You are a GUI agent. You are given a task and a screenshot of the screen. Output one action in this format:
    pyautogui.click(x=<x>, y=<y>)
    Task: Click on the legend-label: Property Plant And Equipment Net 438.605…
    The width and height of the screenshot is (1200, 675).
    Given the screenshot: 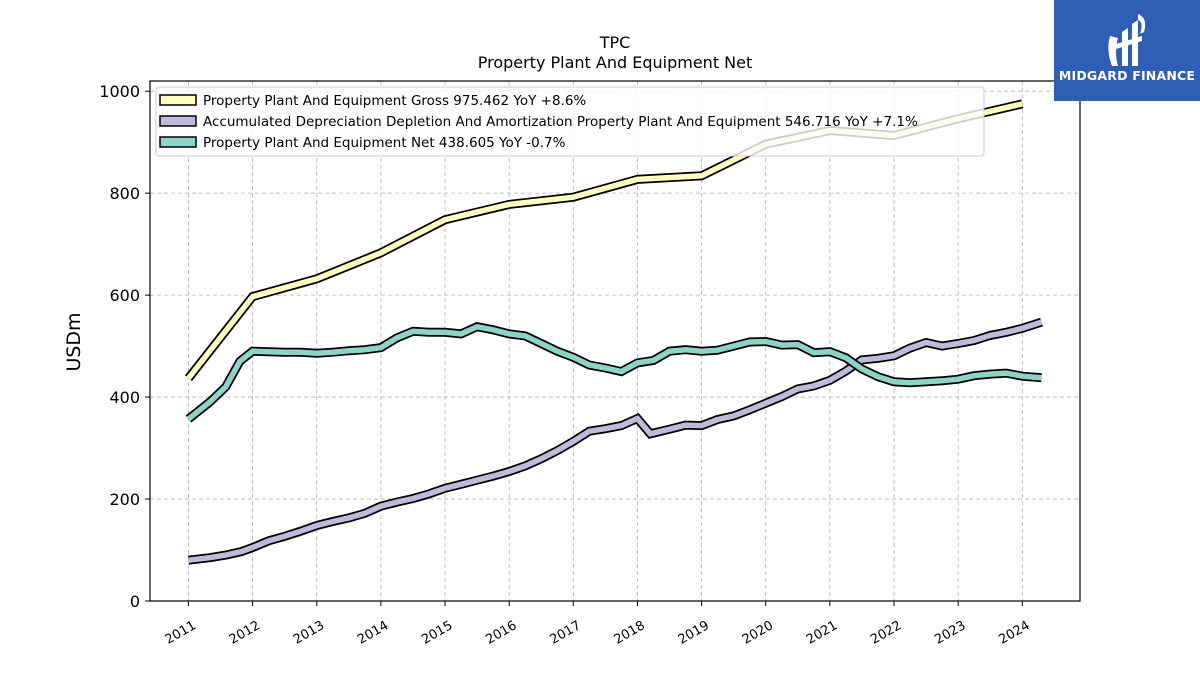 What is the action you would take?
    pyautogui.click(x=384, y=143)
    